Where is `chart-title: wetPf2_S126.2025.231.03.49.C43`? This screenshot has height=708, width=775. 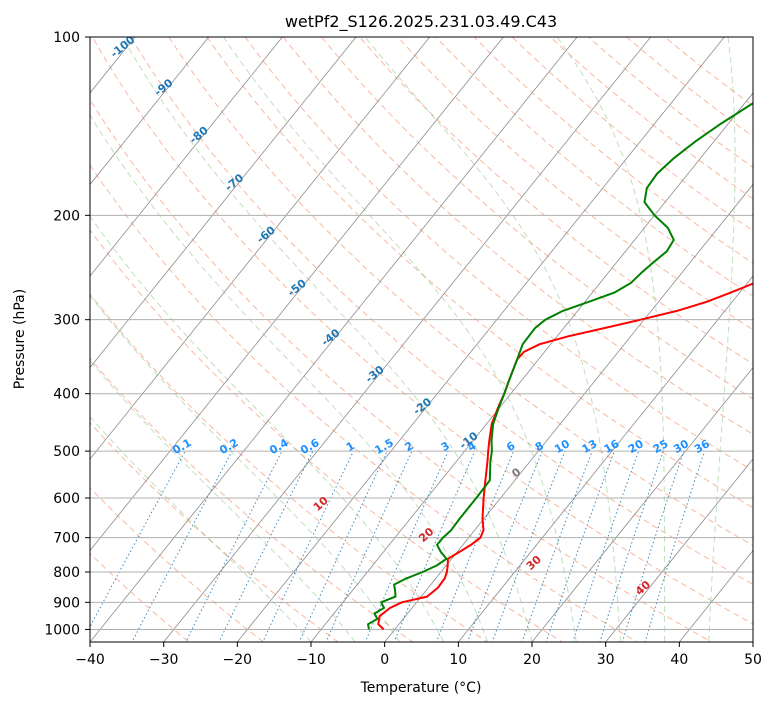 chart-title: wetPf2_S126.2025.231.03.49.C43 is located at coordinates (421, 22).